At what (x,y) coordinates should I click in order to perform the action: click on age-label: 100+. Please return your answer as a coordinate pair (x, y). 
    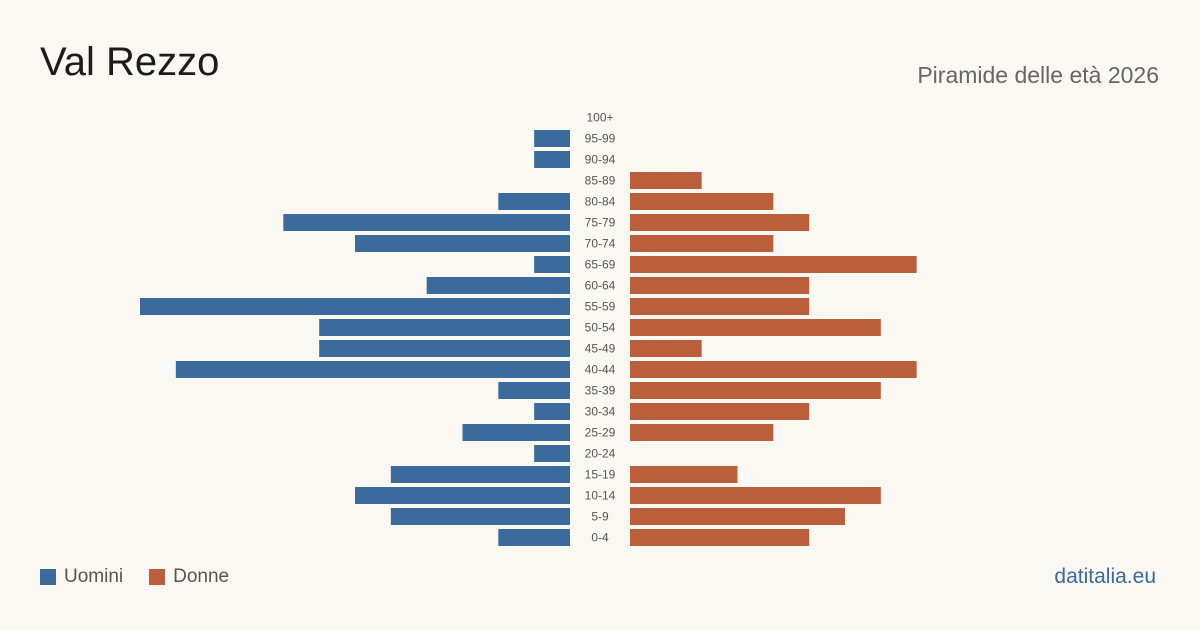
    Looking at the image, I should click on (599, 118).